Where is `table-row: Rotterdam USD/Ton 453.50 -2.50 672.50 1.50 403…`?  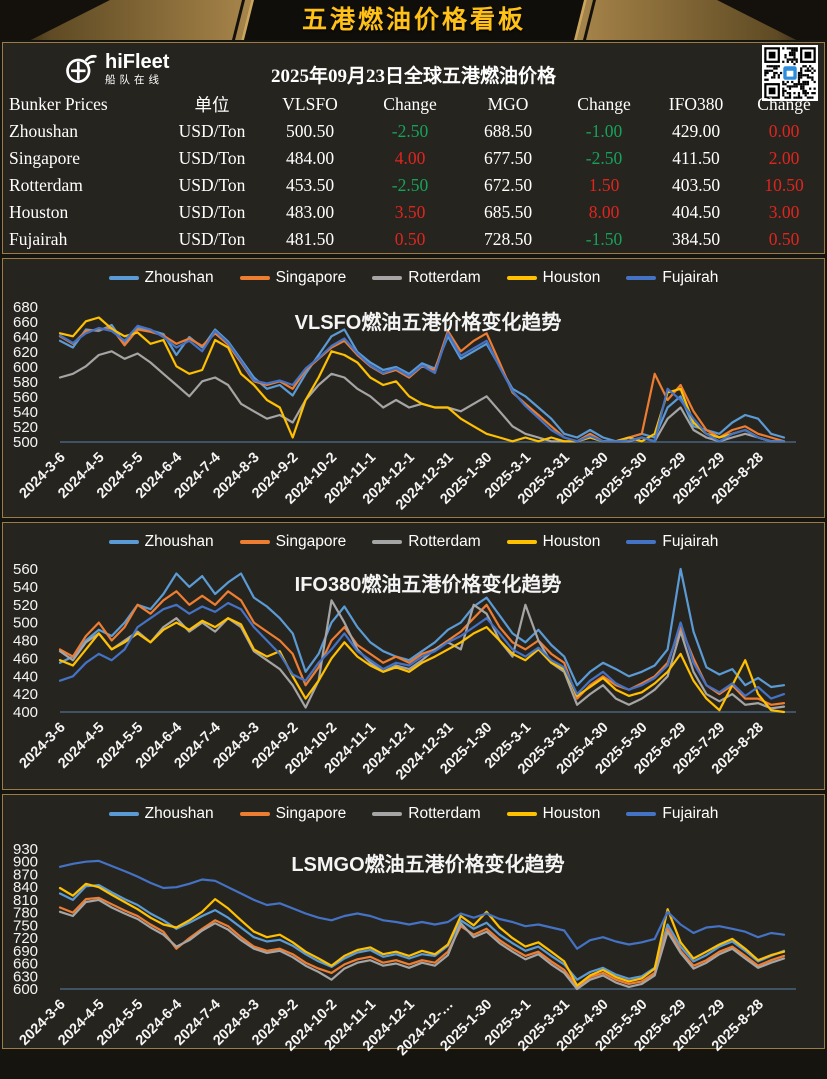 table-row: Rotterdam USD/Ton 453.50 -2.50 672.50 1.50 403… is located at coordinates (413, 185).